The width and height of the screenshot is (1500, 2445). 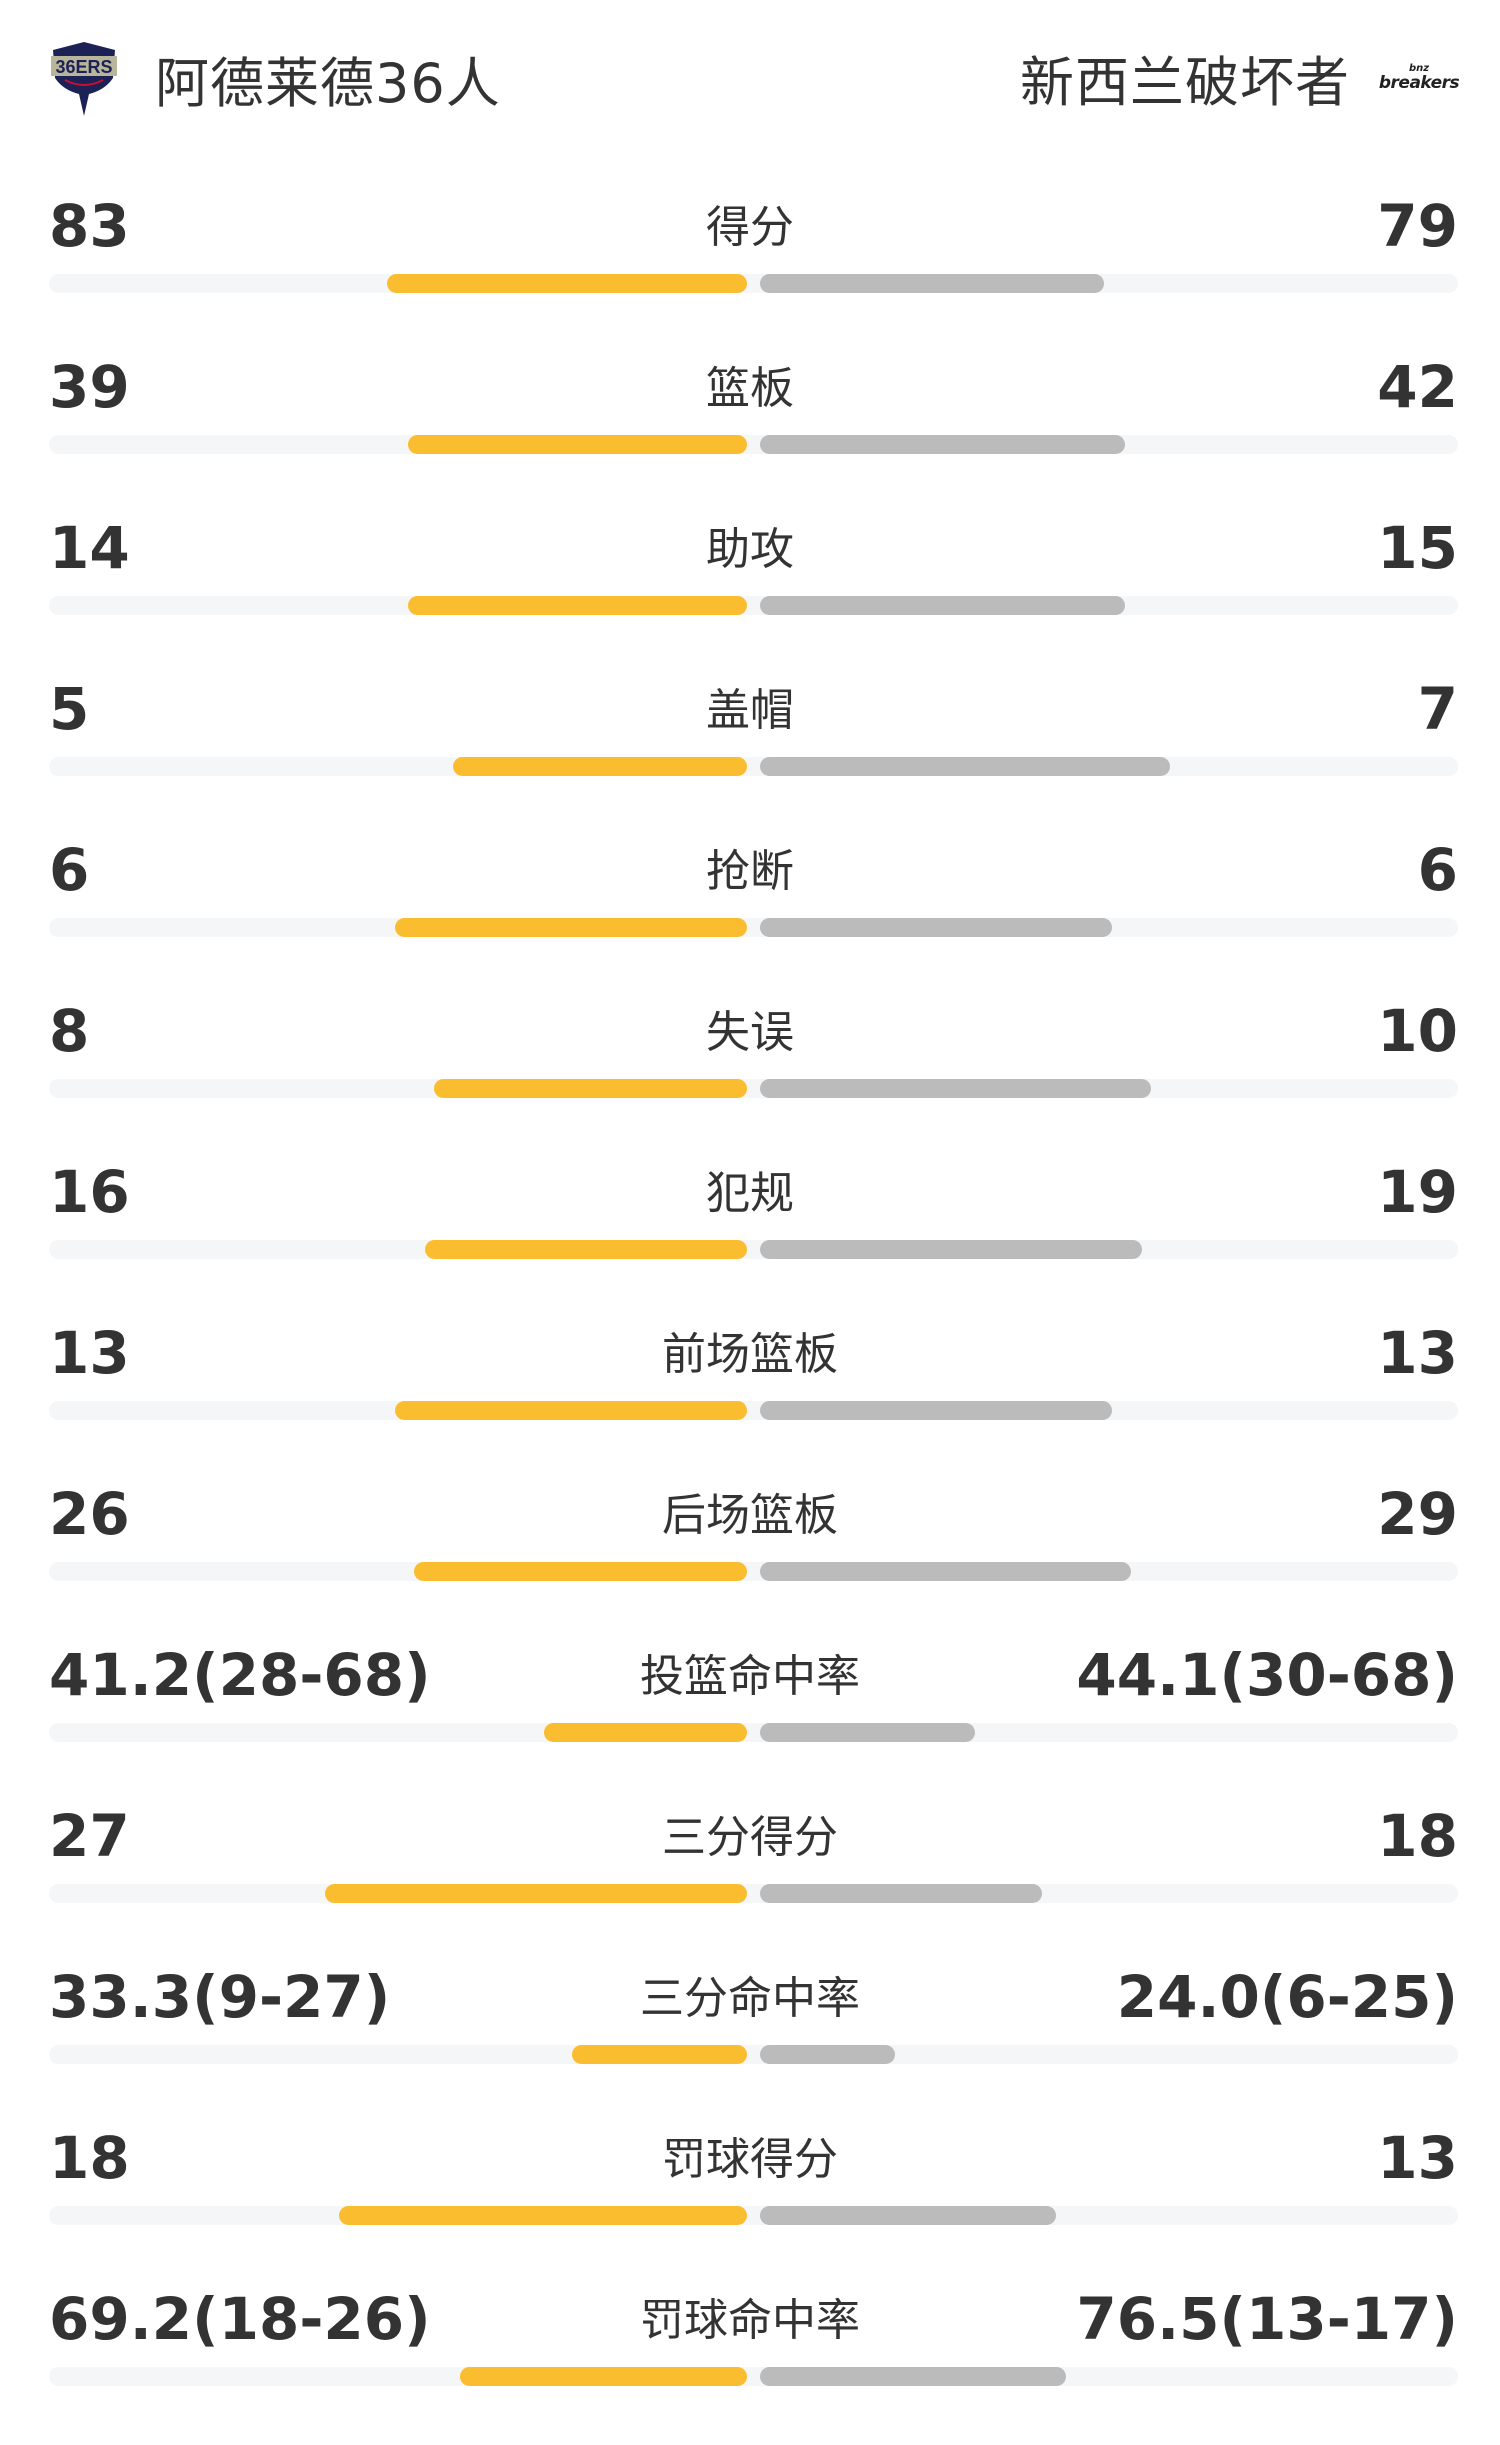 What do you see at coordinates (750, 1237) in the screenshot?
I see `stat-row: 16 犯规 19` at bounding box center [750, 1237].